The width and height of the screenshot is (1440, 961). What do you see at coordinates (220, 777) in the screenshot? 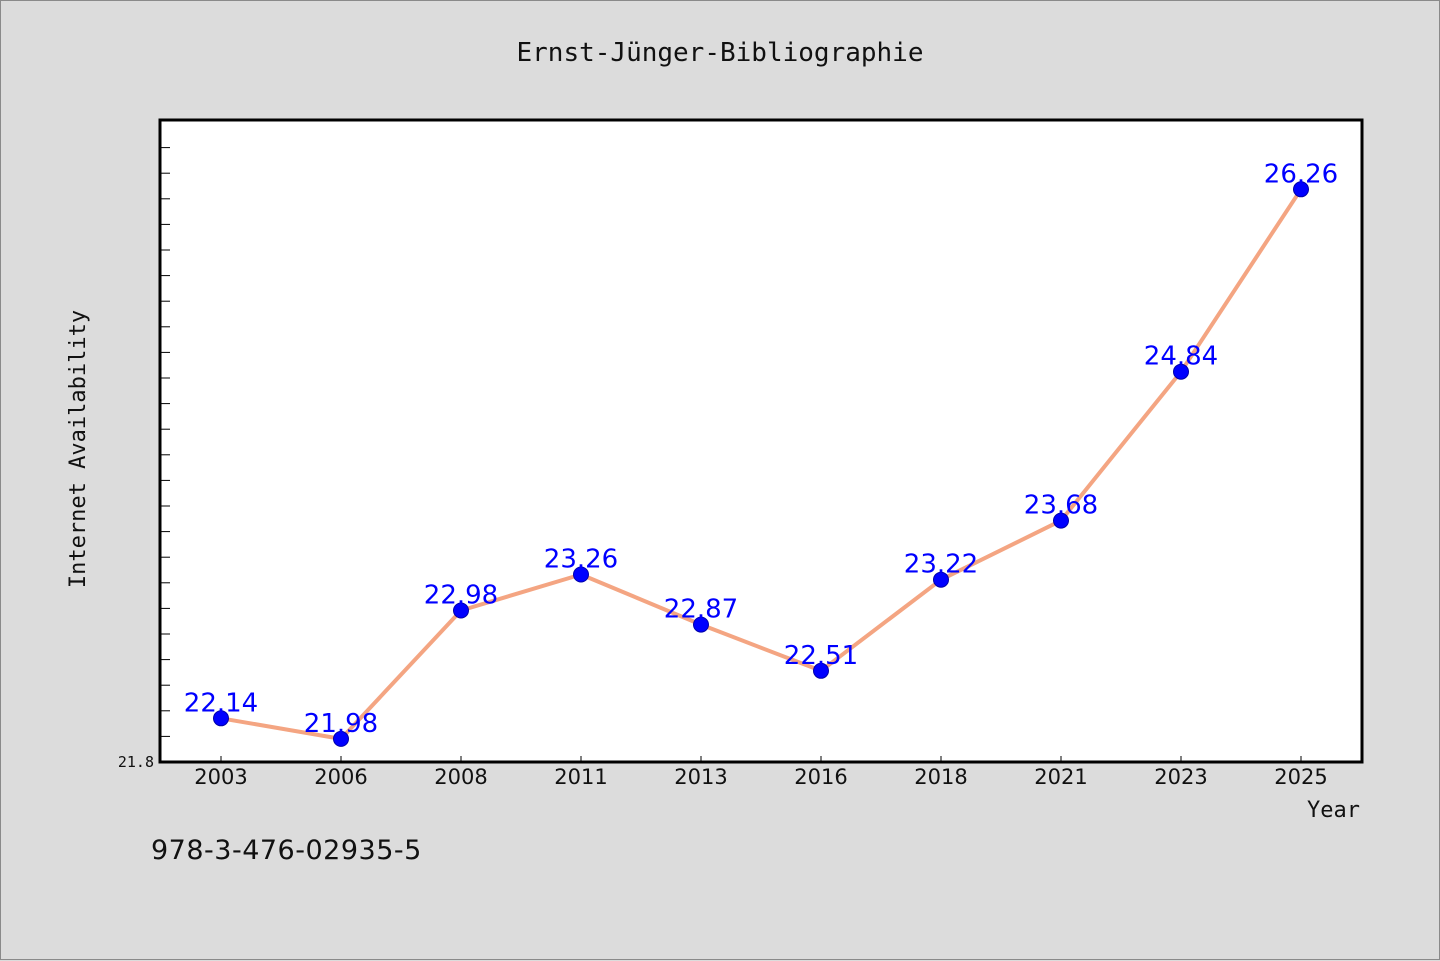
I see `x-tick-label: 2003` at bounding box center [220, 777].